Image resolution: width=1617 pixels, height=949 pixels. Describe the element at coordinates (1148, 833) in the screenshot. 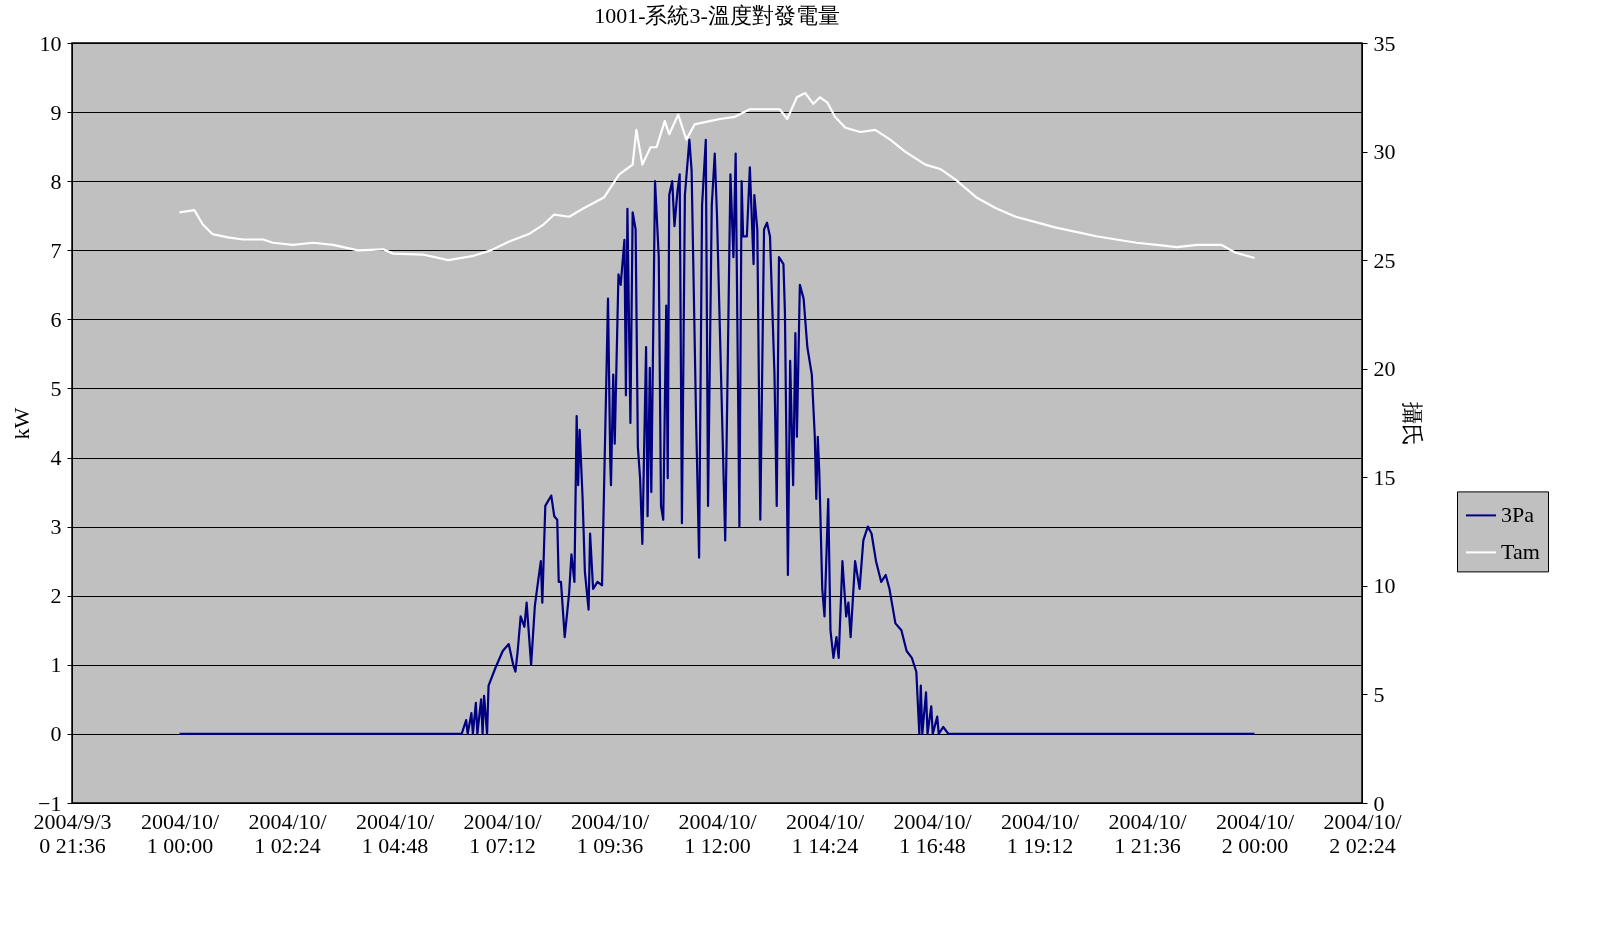

I see `x-tick-label: 2004/10/1 21:36` at that location.